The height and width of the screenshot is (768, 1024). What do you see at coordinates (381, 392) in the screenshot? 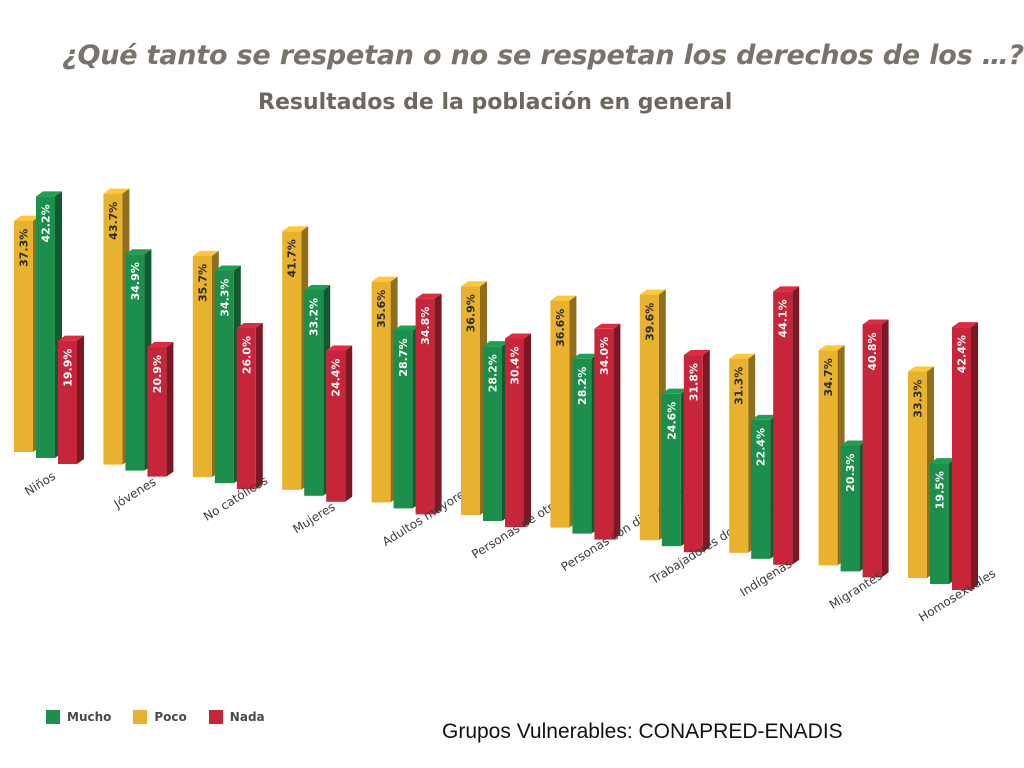
I see `bar-adultos-mayores-poco` at bounding box center [381, 392].